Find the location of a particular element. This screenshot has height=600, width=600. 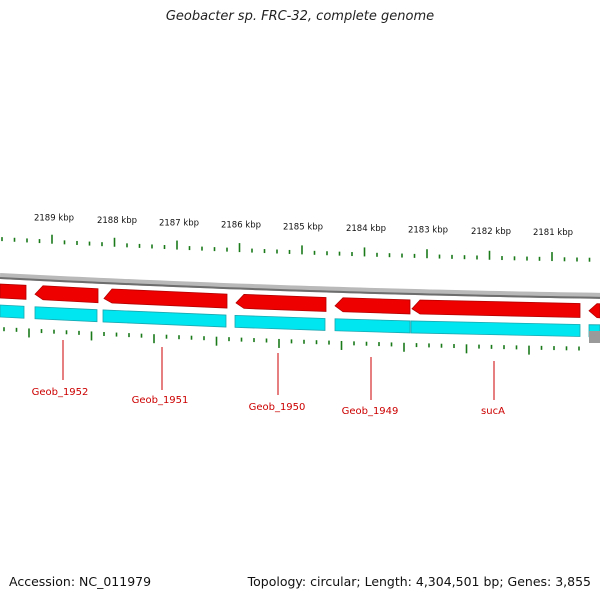

scale-tick-label: 2185 kbp is located at coordinates (303, 227).